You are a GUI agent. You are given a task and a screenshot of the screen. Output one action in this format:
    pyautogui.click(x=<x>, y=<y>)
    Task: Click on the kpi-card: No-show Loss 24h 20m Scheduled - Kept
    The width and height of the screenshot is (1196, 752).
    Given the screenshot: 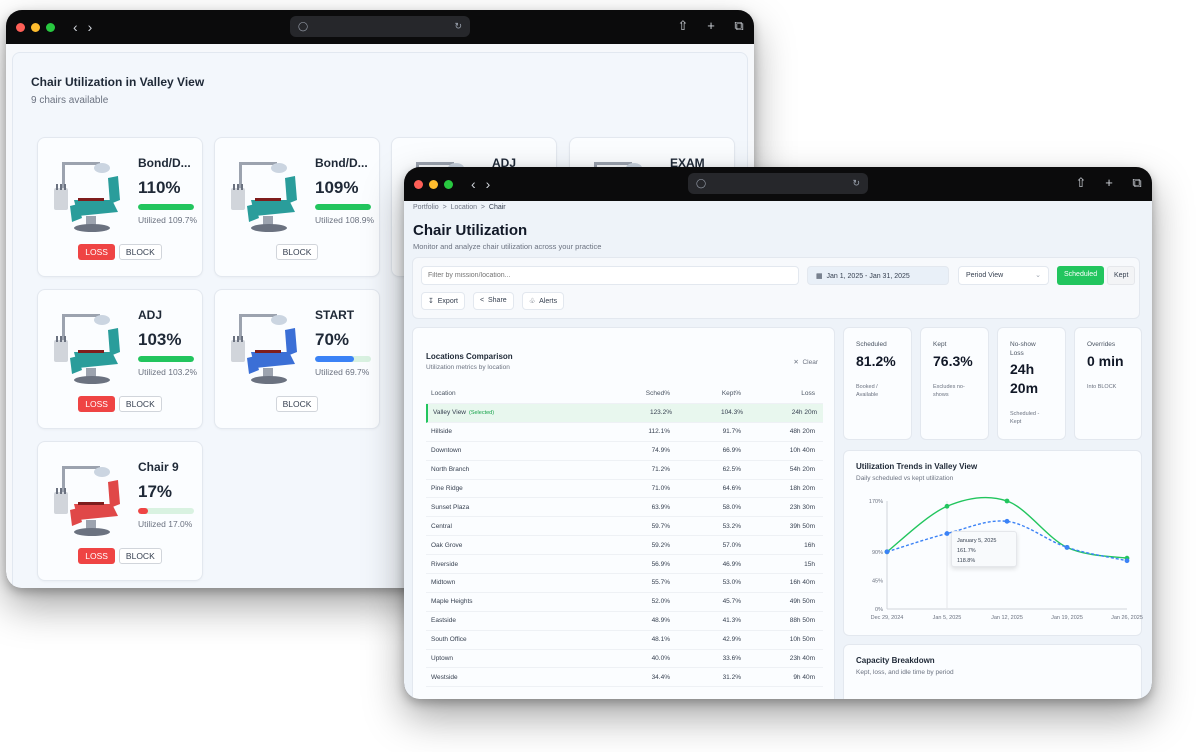 What is the action you would take?
    pyautogui.click(x=1031, y=383)
    